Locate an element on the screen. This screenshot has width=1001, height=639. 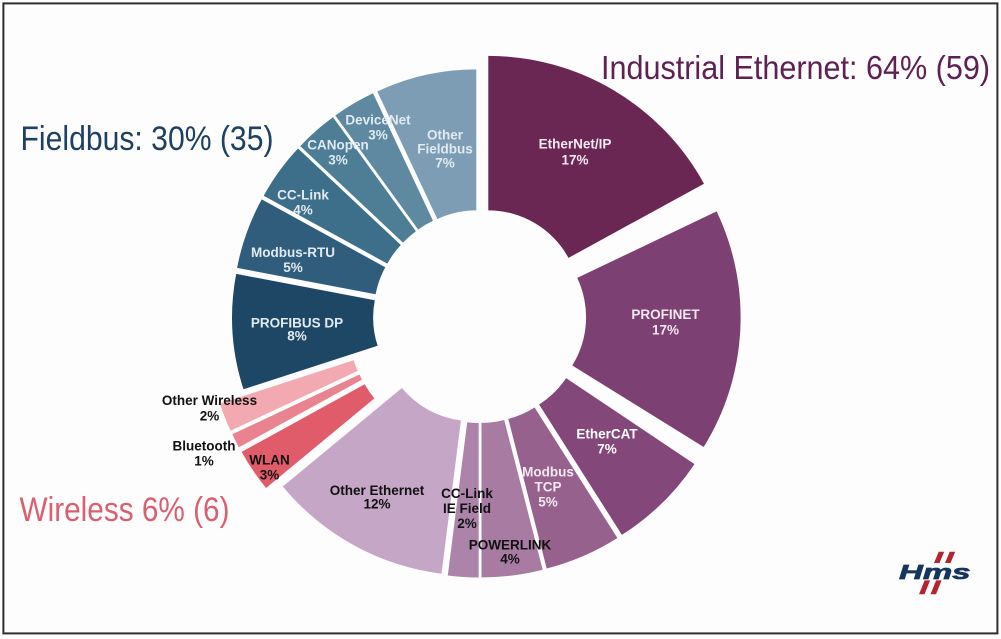
svg-text: Industrial Ethernet: 64% (59) is located at coordinates (795, 67).